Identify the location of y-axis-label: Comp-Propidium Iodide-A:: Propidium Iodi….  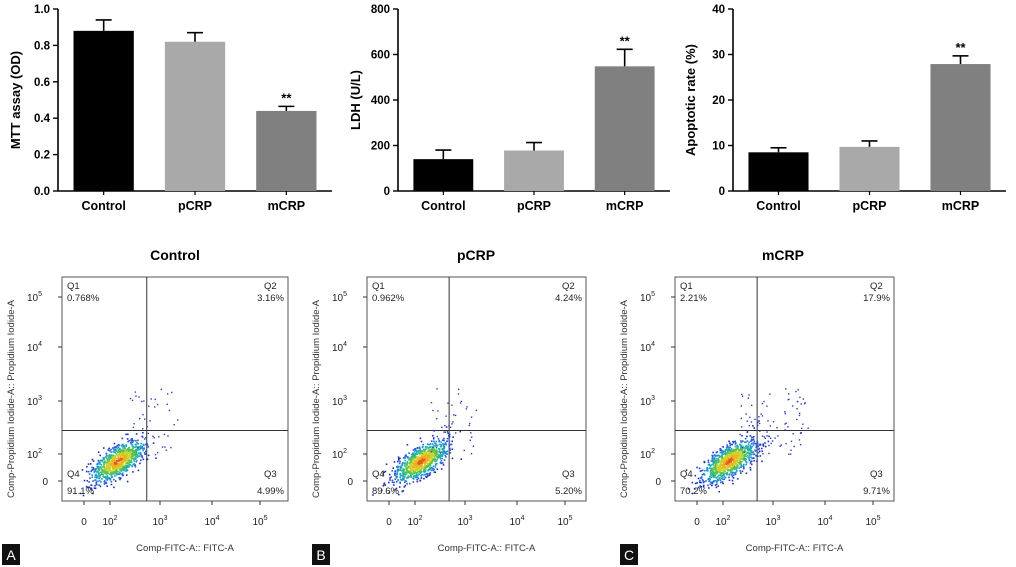
(316, 398).